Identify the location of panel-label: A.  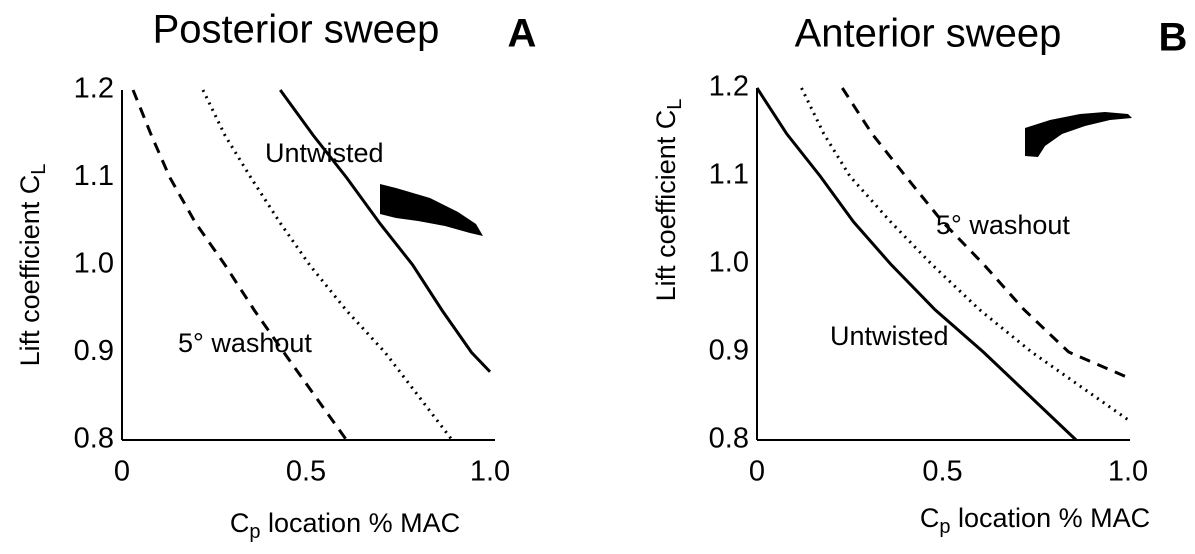
(522, 34).